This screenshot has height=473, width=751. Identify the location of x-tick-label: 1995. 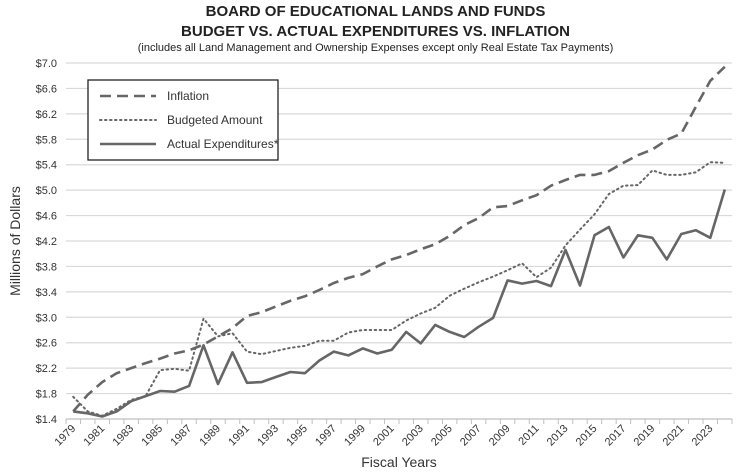
(297, 436).